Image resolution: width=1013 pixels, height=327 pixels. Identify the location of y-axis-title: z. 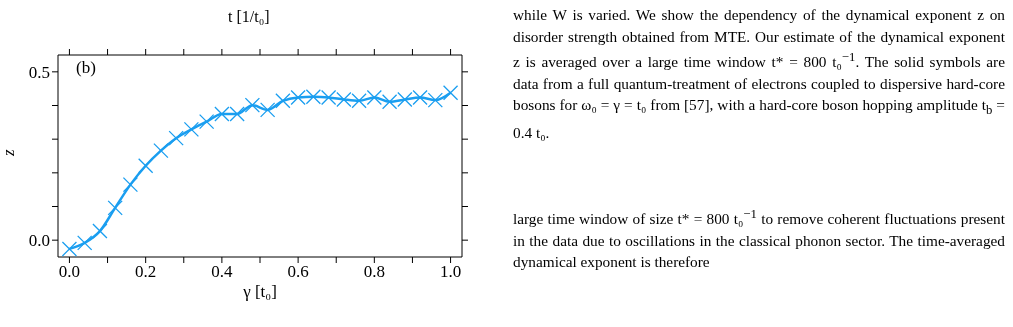
(9, 153).